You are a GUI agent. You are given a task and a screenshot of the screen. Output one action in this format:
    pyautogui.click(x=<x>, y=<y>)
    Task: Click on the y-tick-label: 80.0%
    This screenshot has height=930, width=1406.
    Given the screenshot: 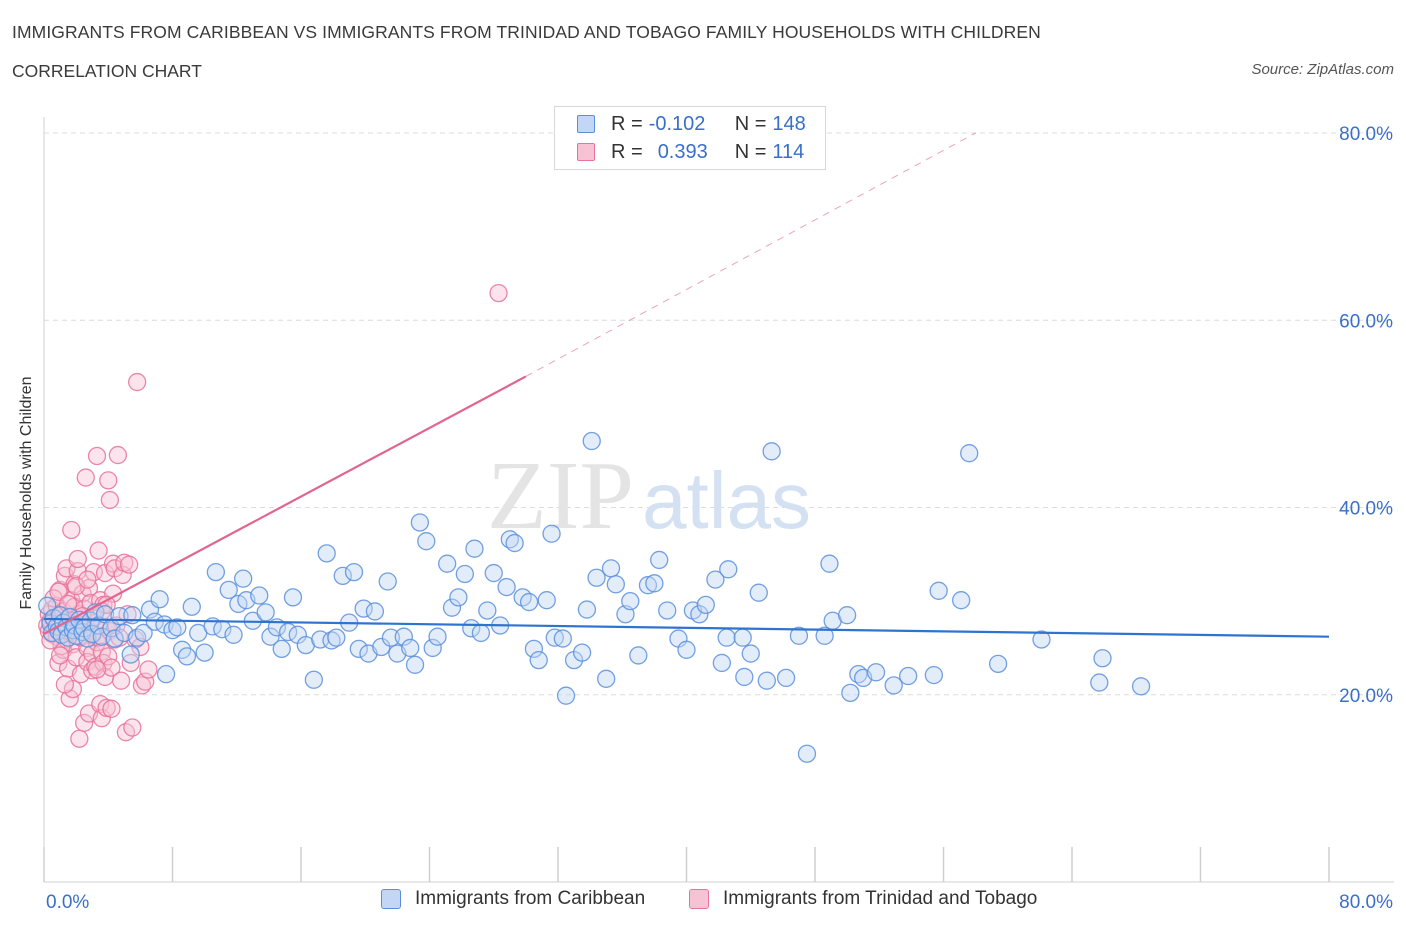 What is the action you would take?
    pyautogui.click(x=1366, y=134)
    